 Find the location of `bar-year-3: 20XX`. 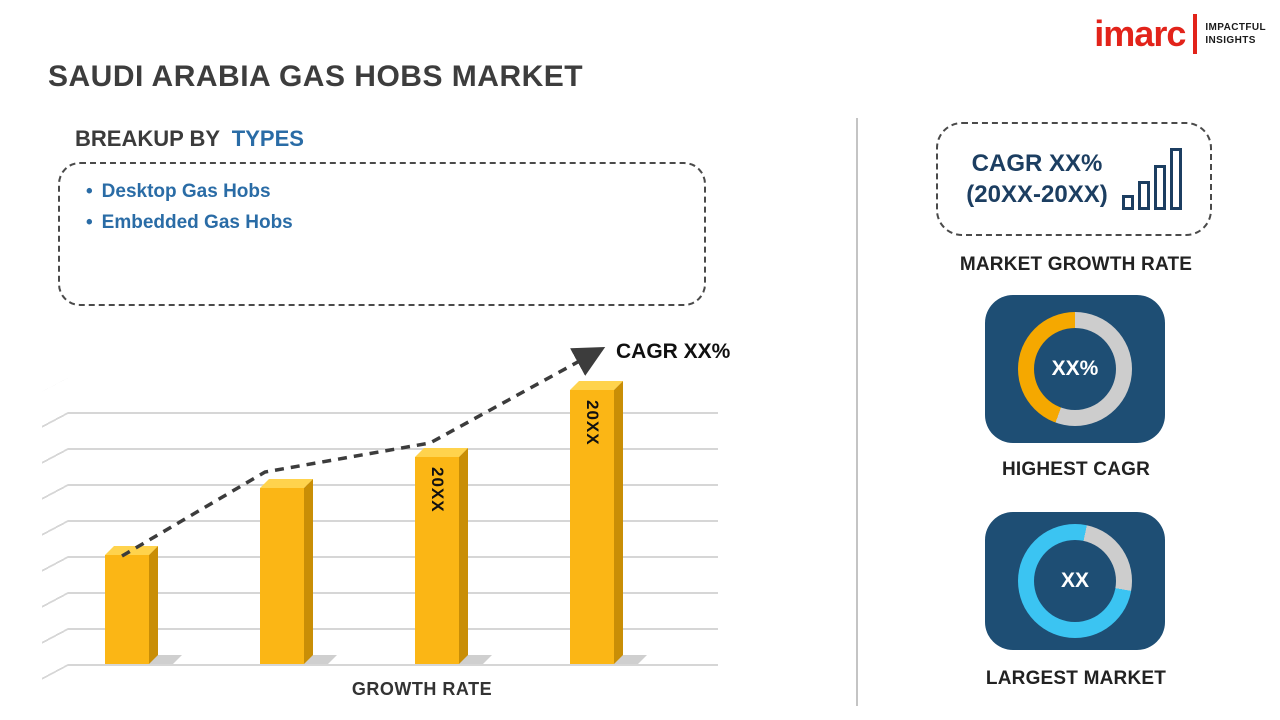

bar-year-3: 20XX is located at coordinates (437, 560).